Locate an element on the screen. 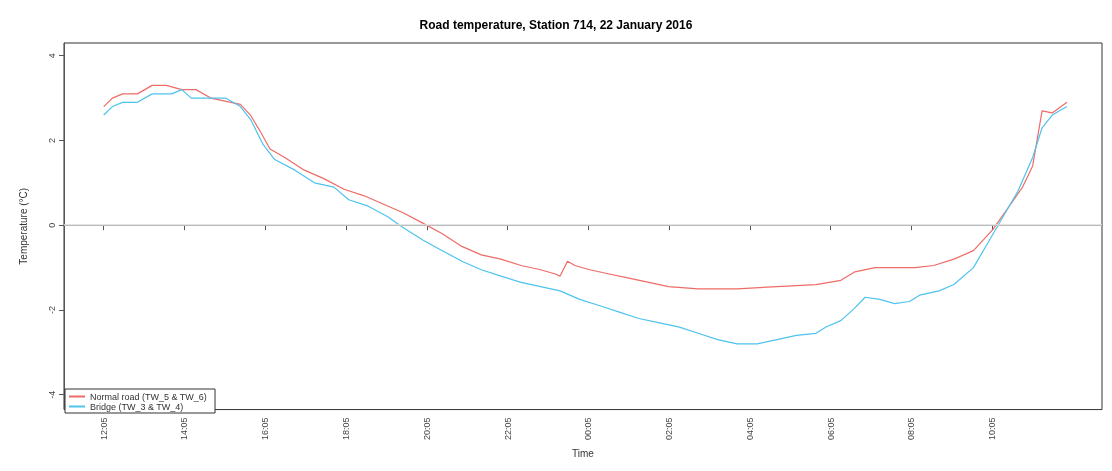 The height and width of the screenshot is (471, 1112). x-tick-label: 08:05 is located at coordinates (911, 429).